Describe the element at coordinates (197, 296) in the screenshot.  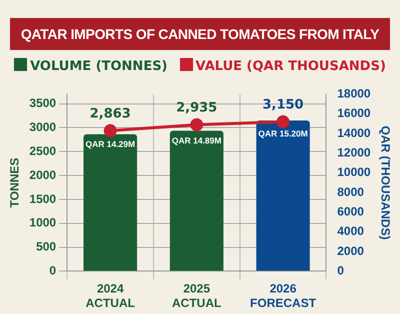
I see `x-tick-label: 2025 ACTUAL` at that location.